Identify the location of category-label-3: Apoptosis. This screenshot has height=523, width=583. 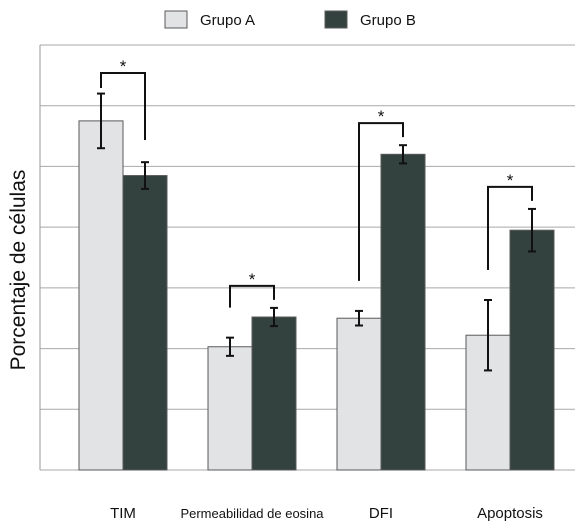
(510, 513).